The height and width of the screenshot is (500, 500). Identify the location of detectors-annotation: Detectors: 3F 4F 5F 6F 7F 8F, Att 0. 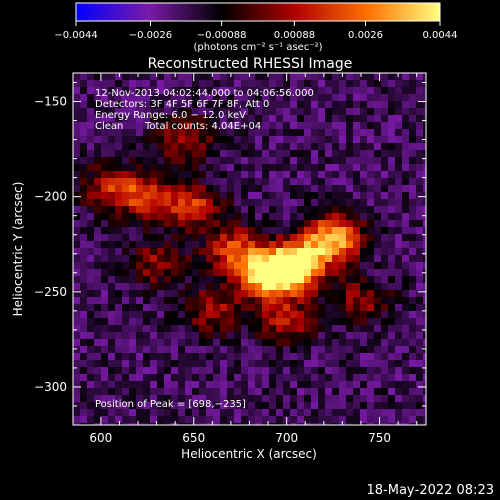
(182, 104).